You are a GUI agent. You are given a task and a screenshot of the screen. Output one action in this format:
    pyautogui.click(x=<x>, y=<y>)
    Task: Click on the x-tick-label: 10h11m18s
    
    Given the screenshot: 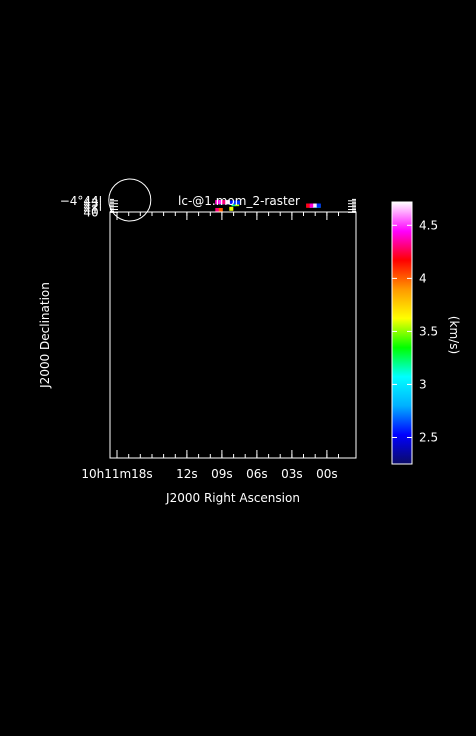 What is the action you would take?
    pyautogui.click(x=116, y=474)
    